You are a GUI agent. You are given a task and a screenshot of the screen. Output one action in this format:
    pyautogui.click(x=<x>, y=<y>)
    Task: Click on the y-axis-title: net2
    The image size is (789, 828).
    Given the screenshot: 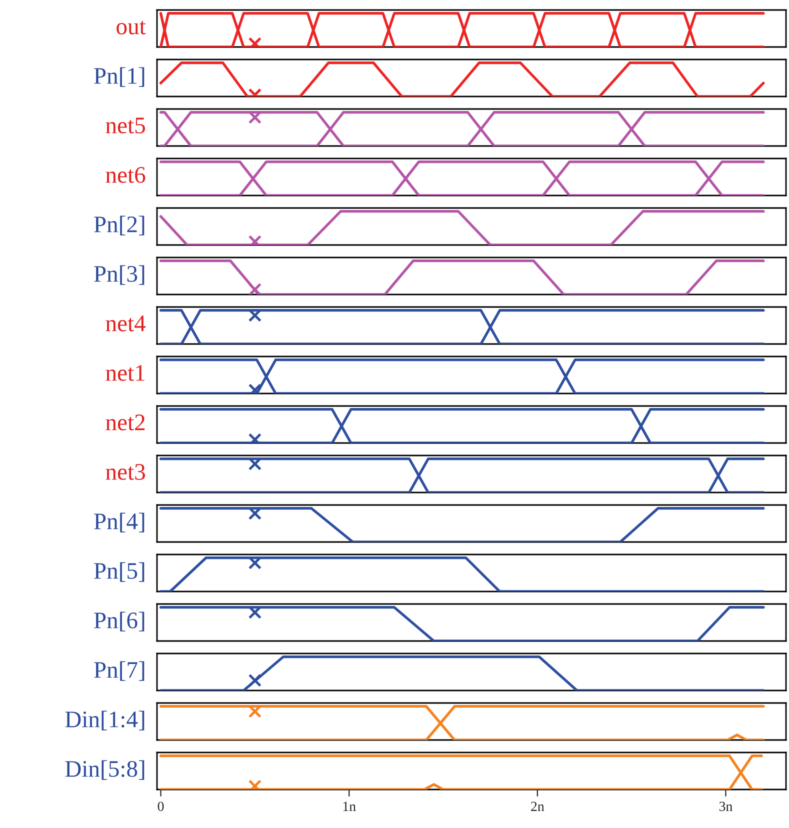 What is the action you would take?
    pyautogui.click(x=125, y=422)
    